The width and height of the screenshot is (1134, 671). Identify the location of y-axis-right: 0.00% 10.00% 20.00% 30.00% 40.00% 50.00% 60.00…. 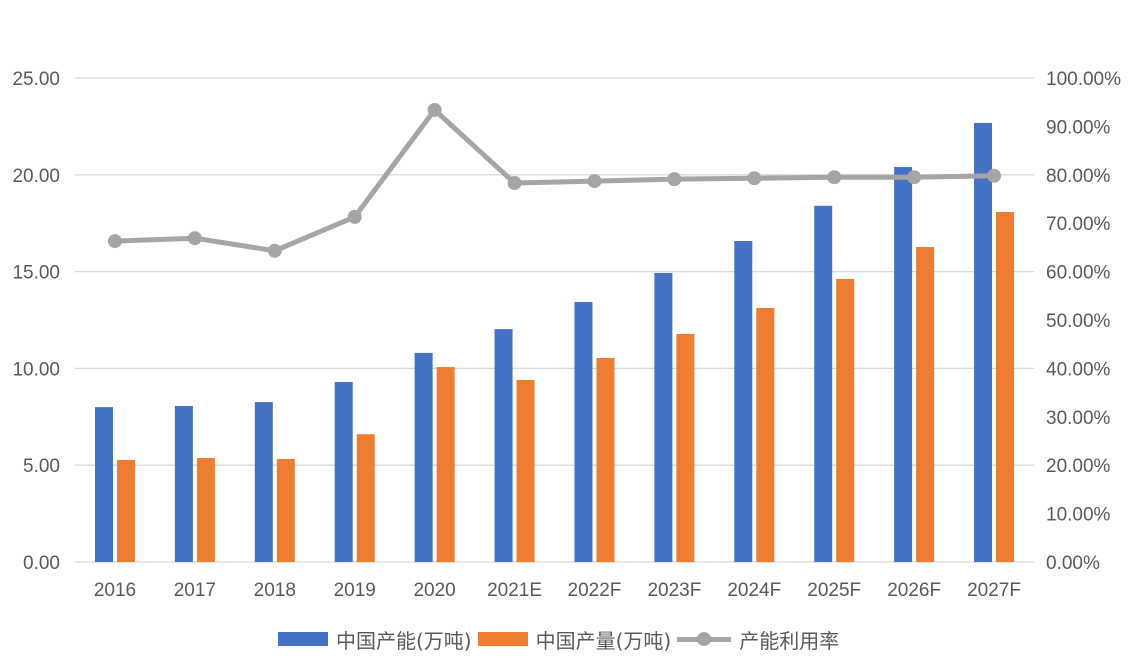
(1083, 321).